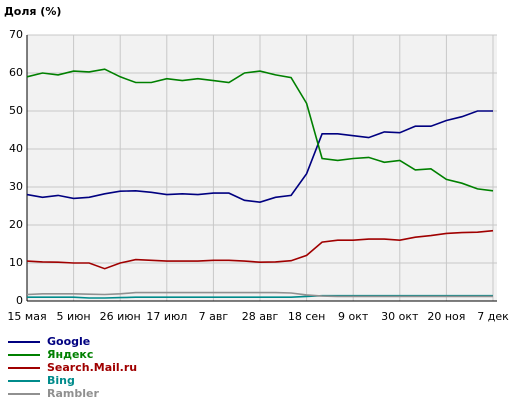  Describe the element at coordinates (68, 341) in the screenshot. I see `legend-label: Google` at that location.